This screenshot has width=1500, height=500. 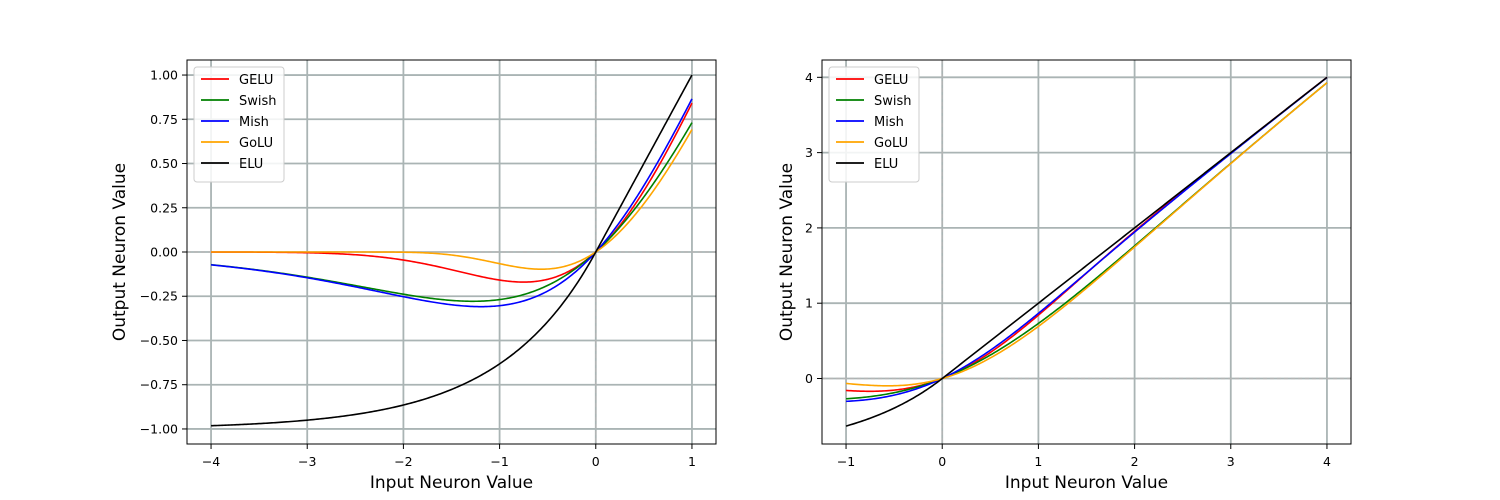 What do you see at coordinates (159, 340) in the screenshot?
I see `y-tick-label: −0.50` at bounding box center [159, 340].